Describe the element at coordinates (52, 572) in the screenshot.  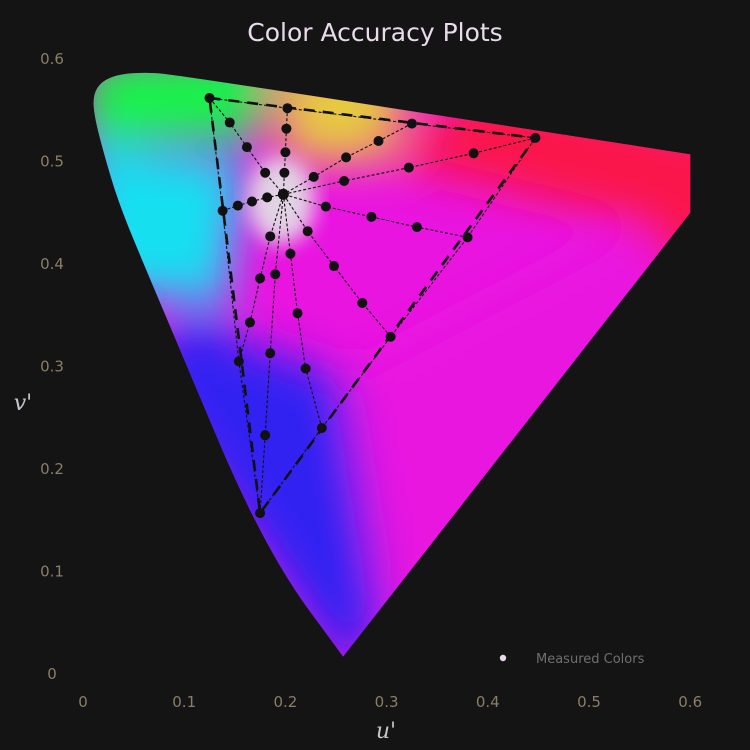
I see `y-tick-label: 0.1` at that location.